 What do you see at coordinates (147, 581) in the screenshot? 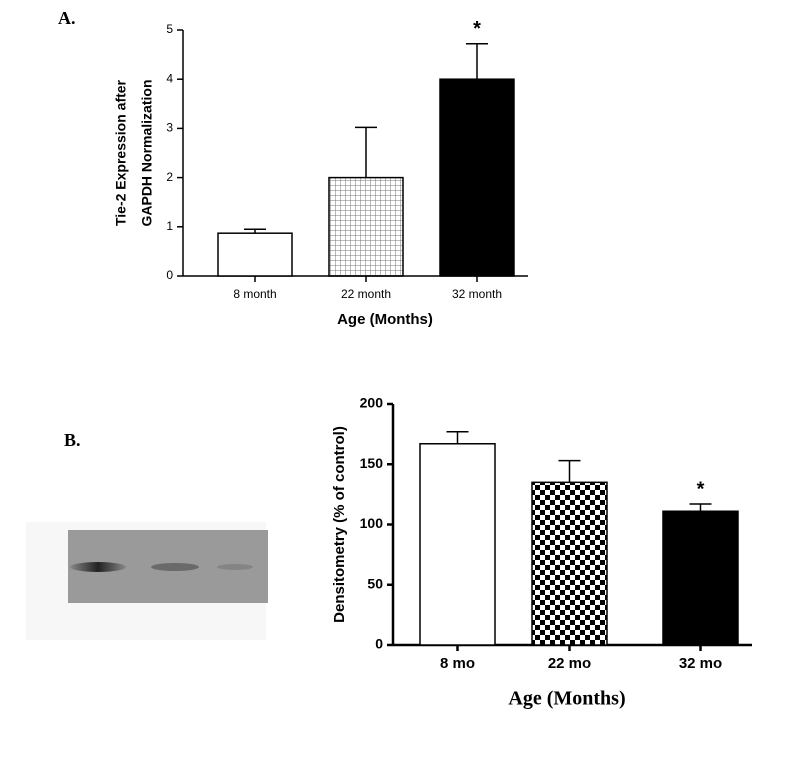
I see `western-blot` at bounding box center [147, 581].